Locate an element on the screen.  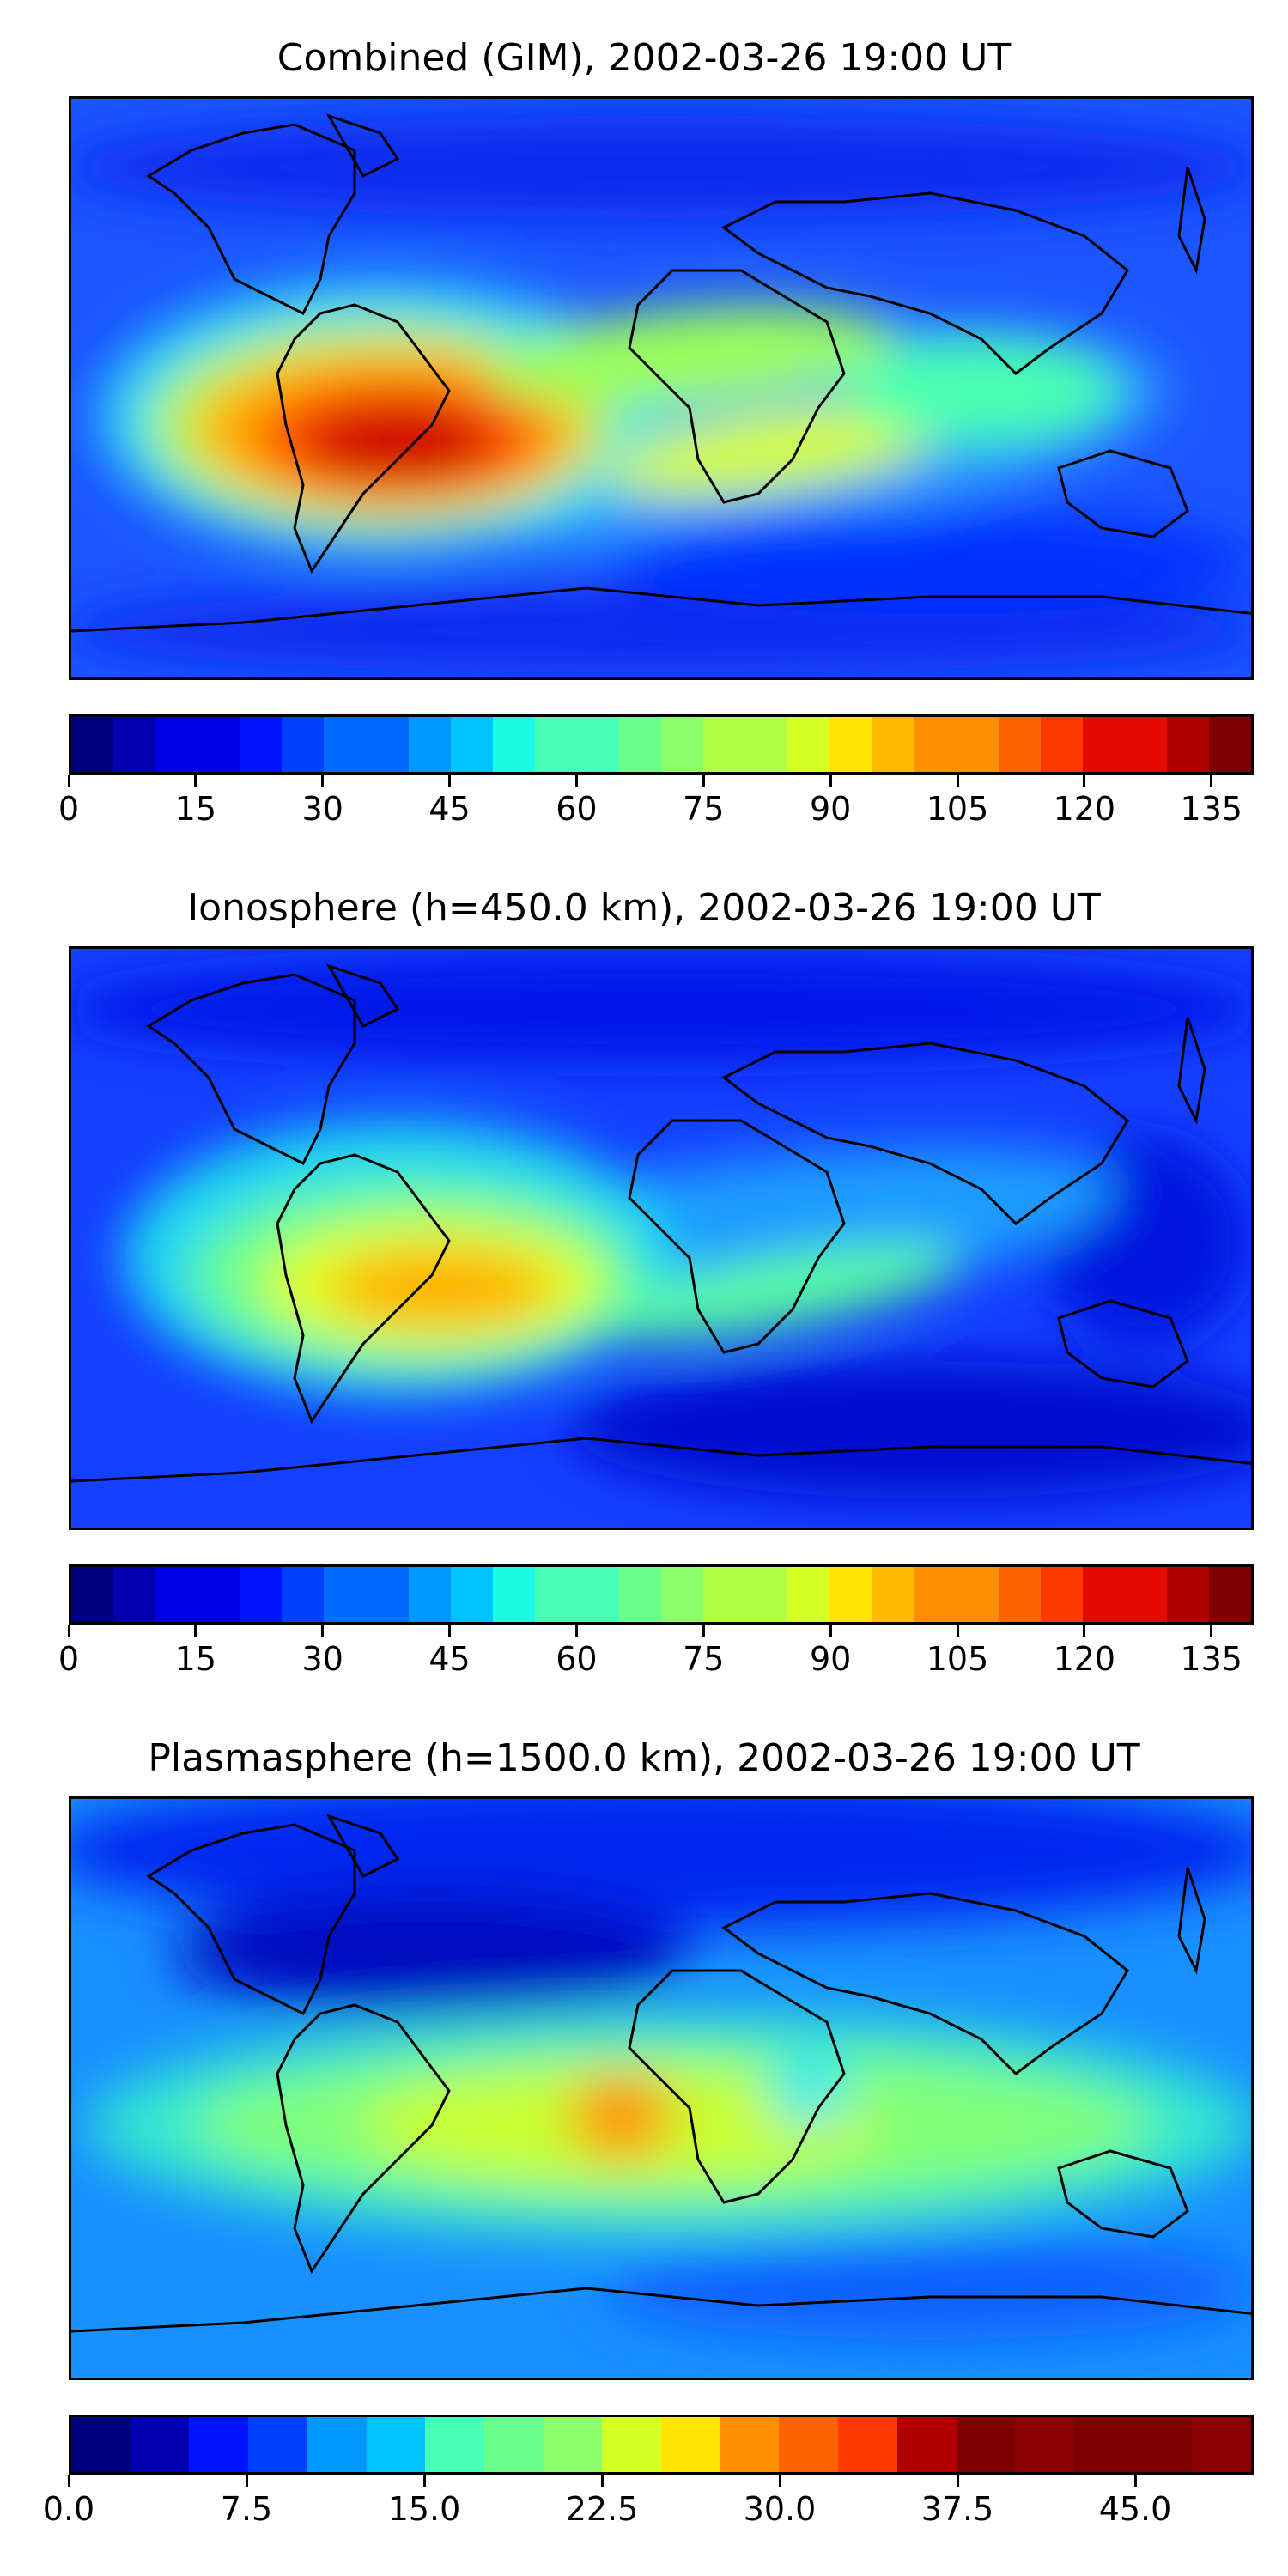
colorbar-tick-label: 37.5 is located at coordinates (957, 2509).